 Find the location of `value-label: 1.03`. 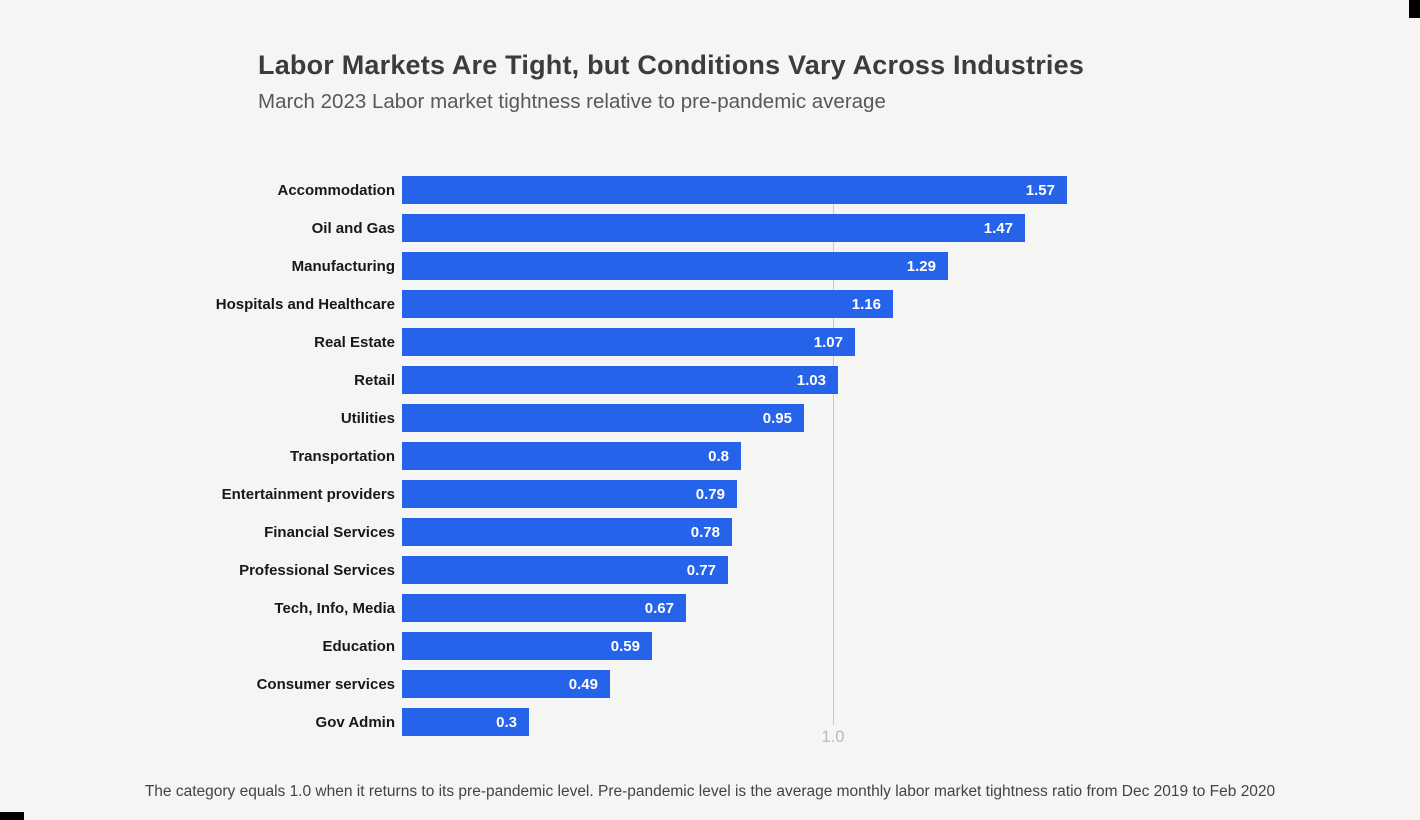

value-label: 1.03 is located at coordinates (811, 380).